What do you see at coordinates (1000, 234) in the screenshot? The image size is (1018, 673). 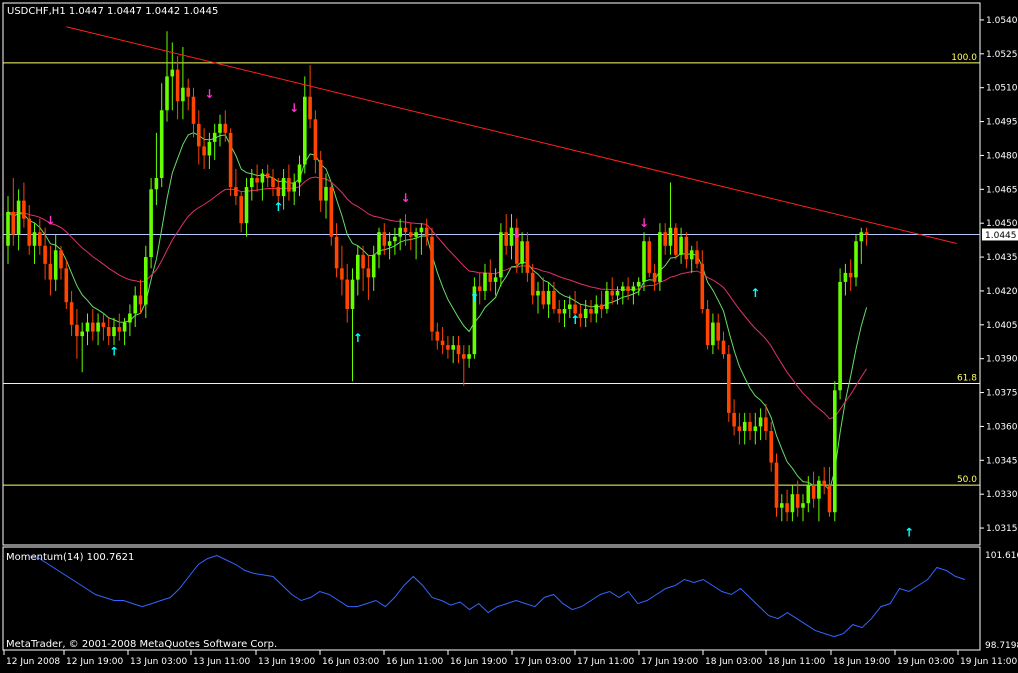 I see `price-tag-box` at bounding box center [1000, 234].